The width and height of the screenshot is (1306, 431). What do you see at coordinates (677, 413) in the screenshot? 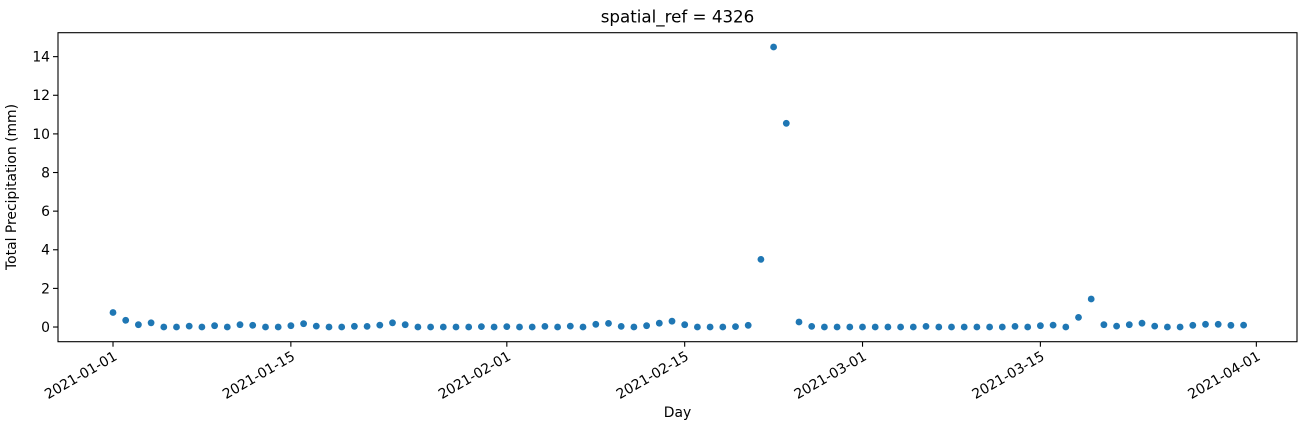
I see `x-axis-label: Day` at bounding box center [677, 413].